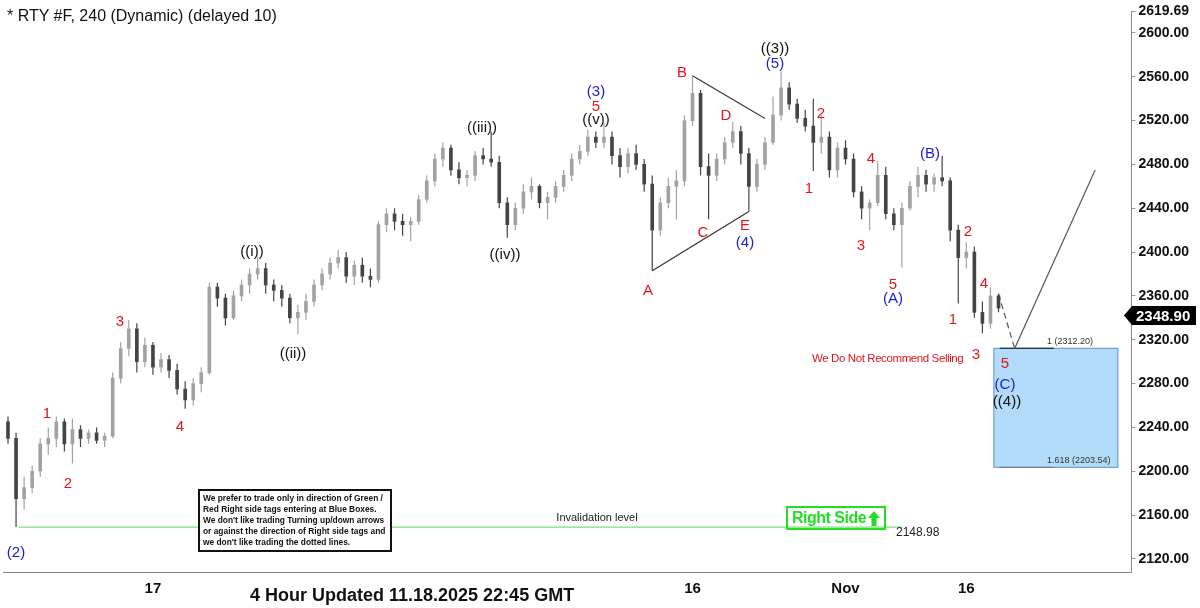 Image resolution: width=1200 pixels, height=608 pixels. What do you see at coordinates (482, 126) in the screenshot?
I see `annotation: ((iii))` at bounding box center [482, 126].